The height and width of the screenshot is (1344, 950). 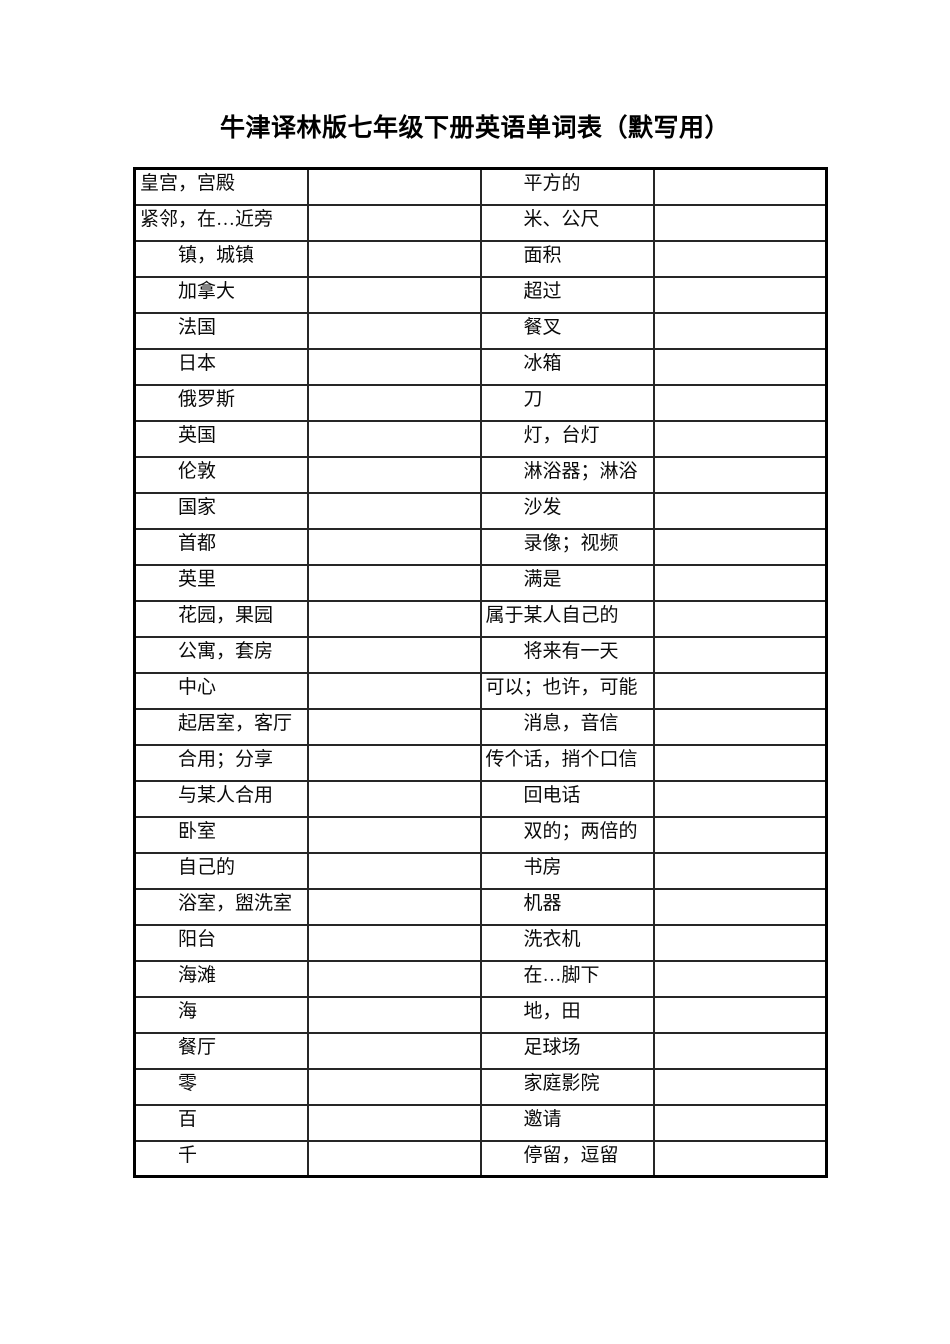 I want to click on table-row: 中心 可以；也许，可能, so click(x=480, y=690).